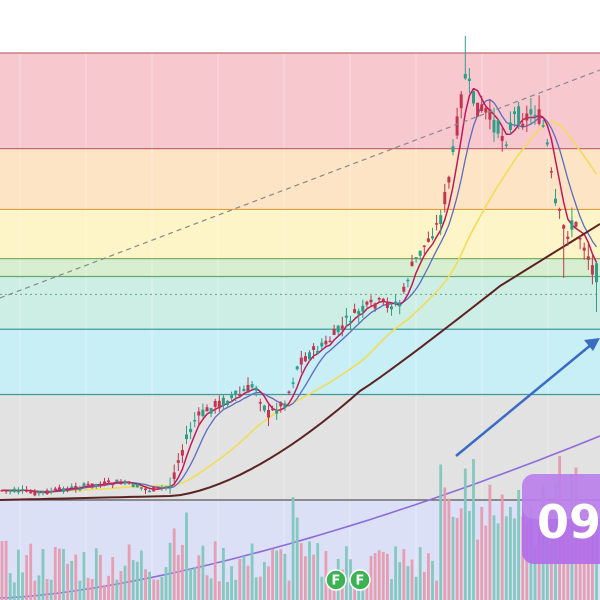 The height and width of the screenshot is (600, 600). Describe the element at coordinates (300, 179) in the screenshot. I see `fib-zone` at that location.